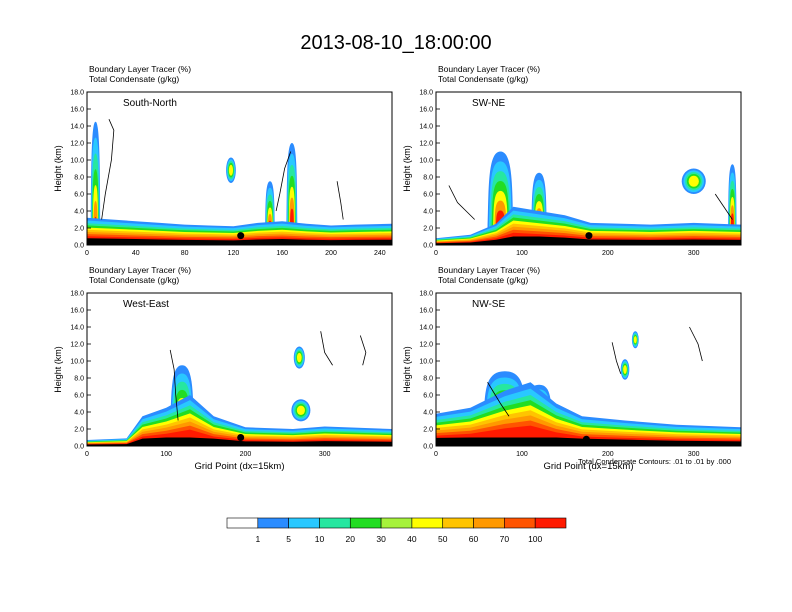 This screenshot has width=792, height=612. I want to click on label-bar-value: 5, so click(288, 539).